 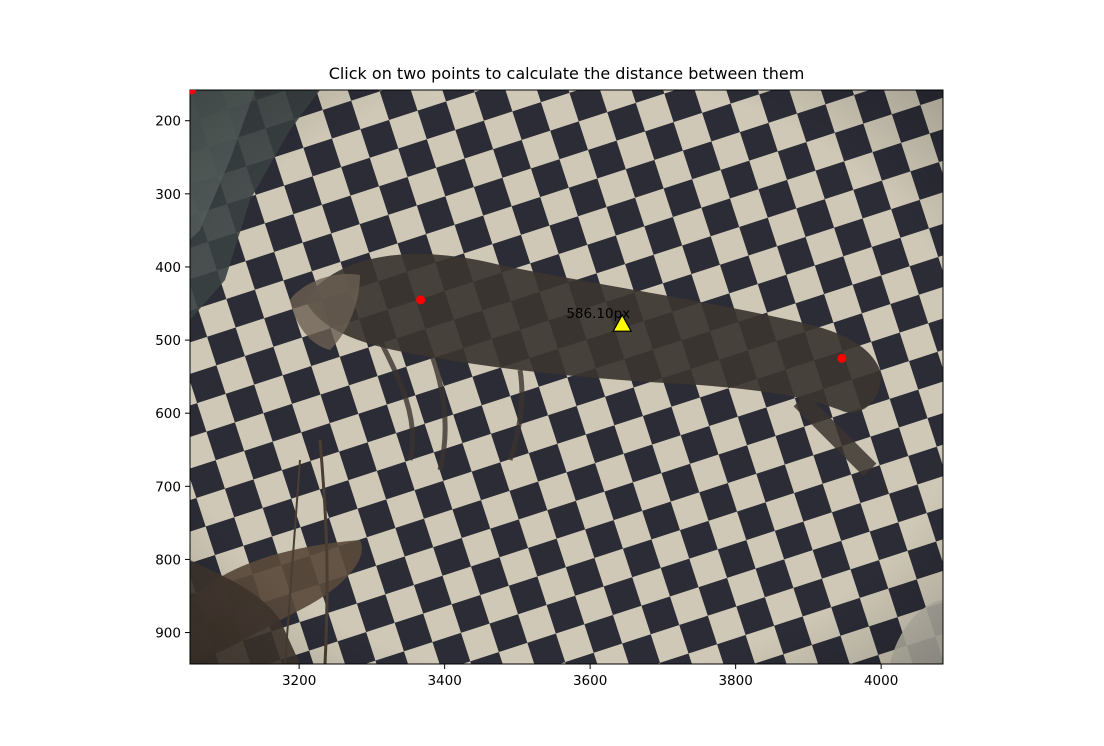 I want to click on y-tick-label: 800, so click(x=168, y=560).